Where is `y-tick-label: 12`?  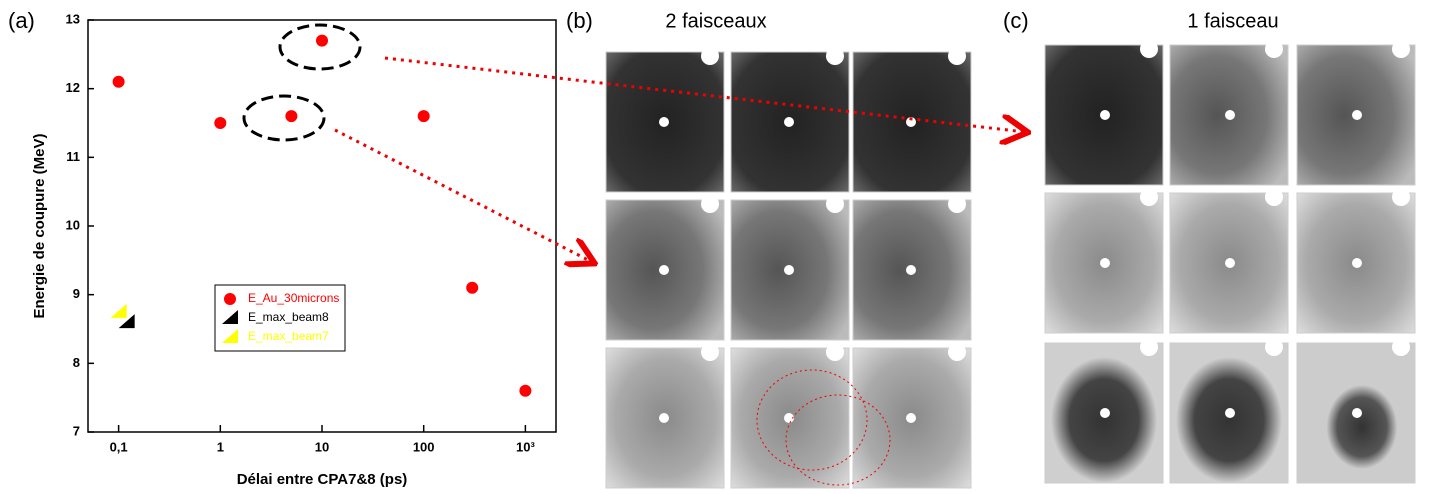 y-tick-label: 12 is located at coordinates (73, 87).